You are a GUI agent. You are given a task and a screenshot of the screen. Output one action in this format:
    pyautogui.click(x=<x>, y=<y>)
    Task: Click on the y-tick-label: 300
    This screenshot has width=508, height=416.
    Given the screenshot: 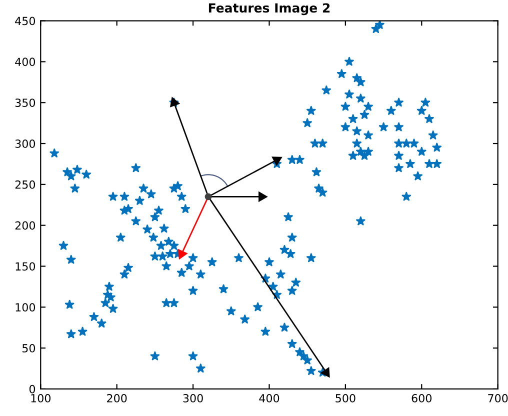 What is the action you would take?
    pyautogui.click(x=25, y=143)
    